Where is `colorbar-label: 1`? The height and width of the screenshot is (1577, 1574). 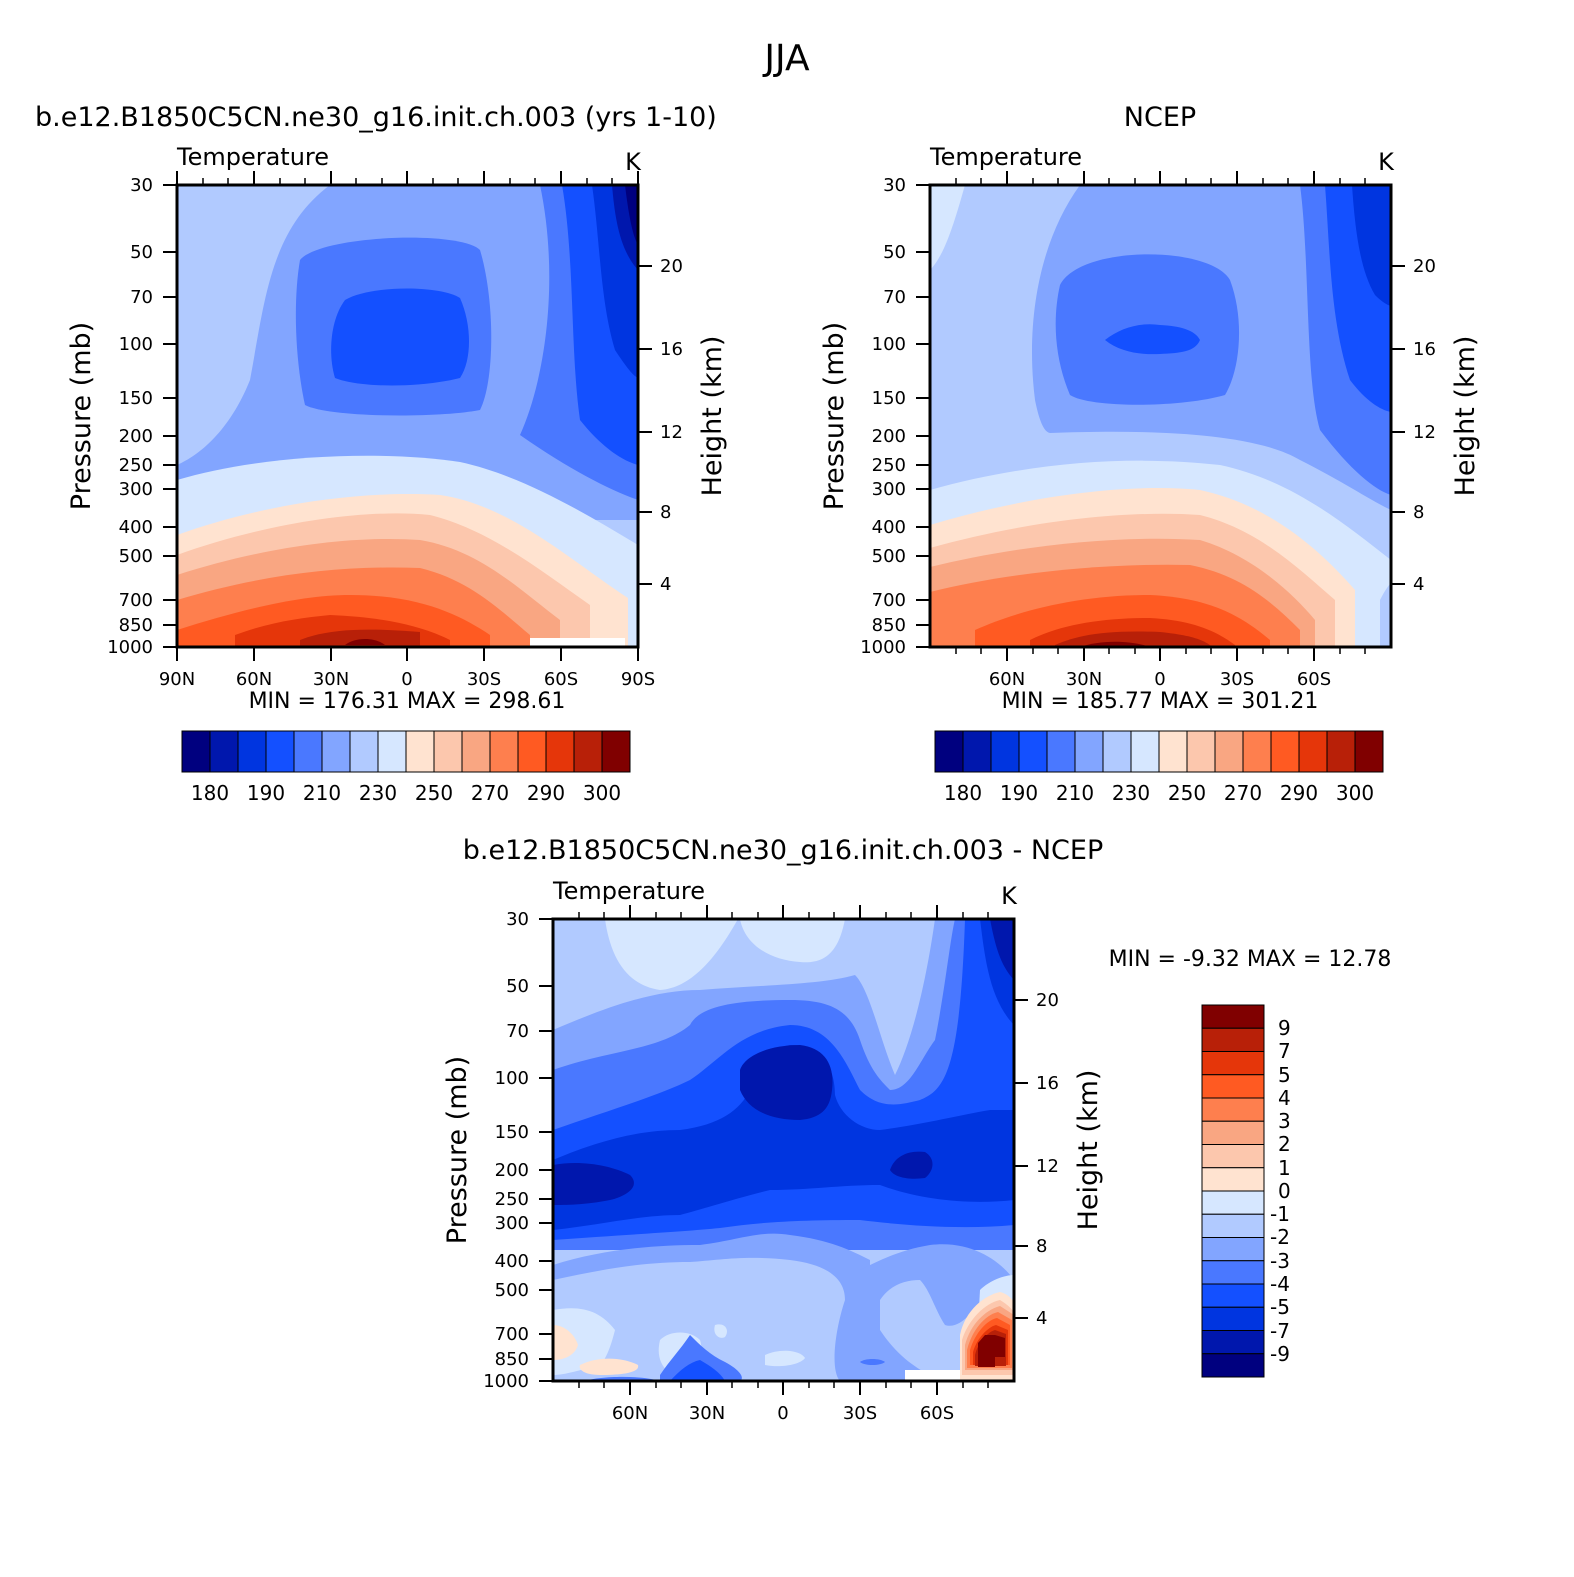
colorbar-label: 1 is located at coordinates (1284, 1168).